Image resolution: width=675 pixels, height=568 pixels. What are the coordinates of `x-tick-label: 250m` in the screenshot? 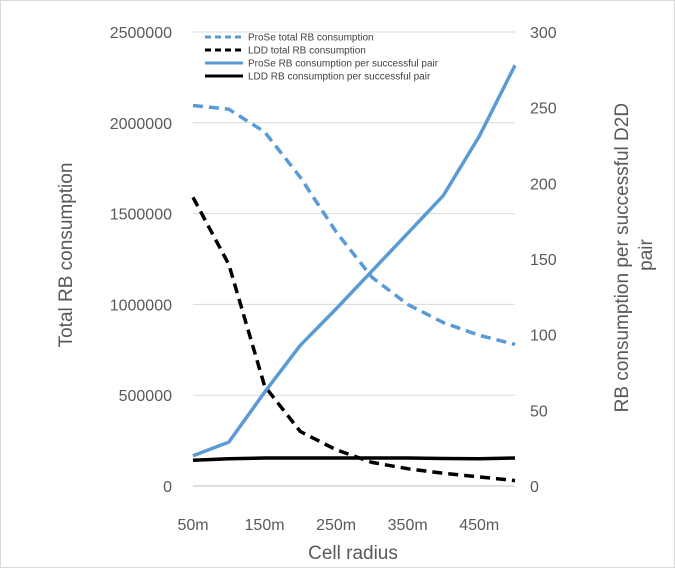 It's located at (336, 525).